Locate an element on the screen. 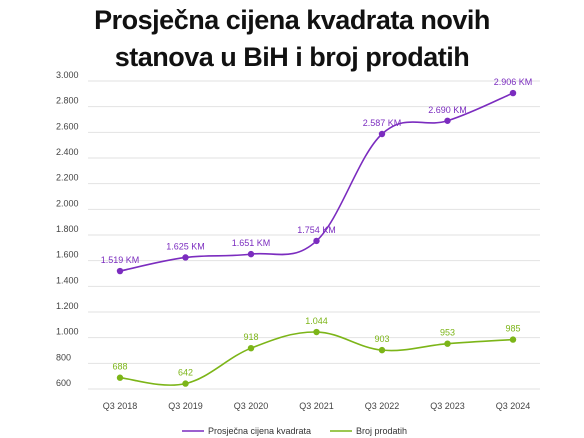 This screenshot has height=438, width=584. y-tick-label: 1.000 is located at coordinates (67, 332).